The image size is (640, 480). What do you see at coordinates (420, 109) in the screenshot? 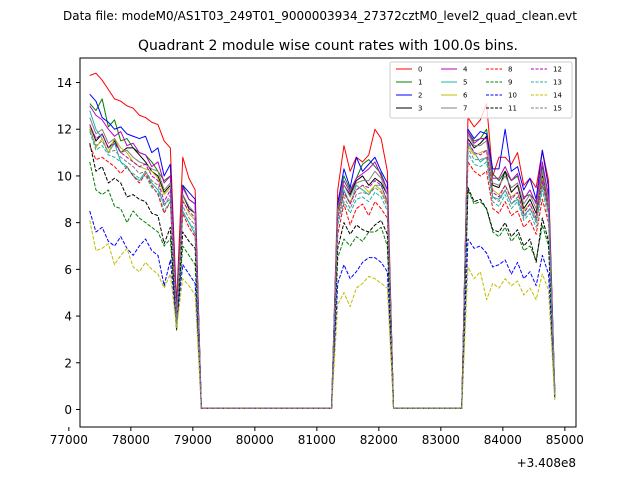
I see `legend-label-3: 3` at bounding box center [420, 109].